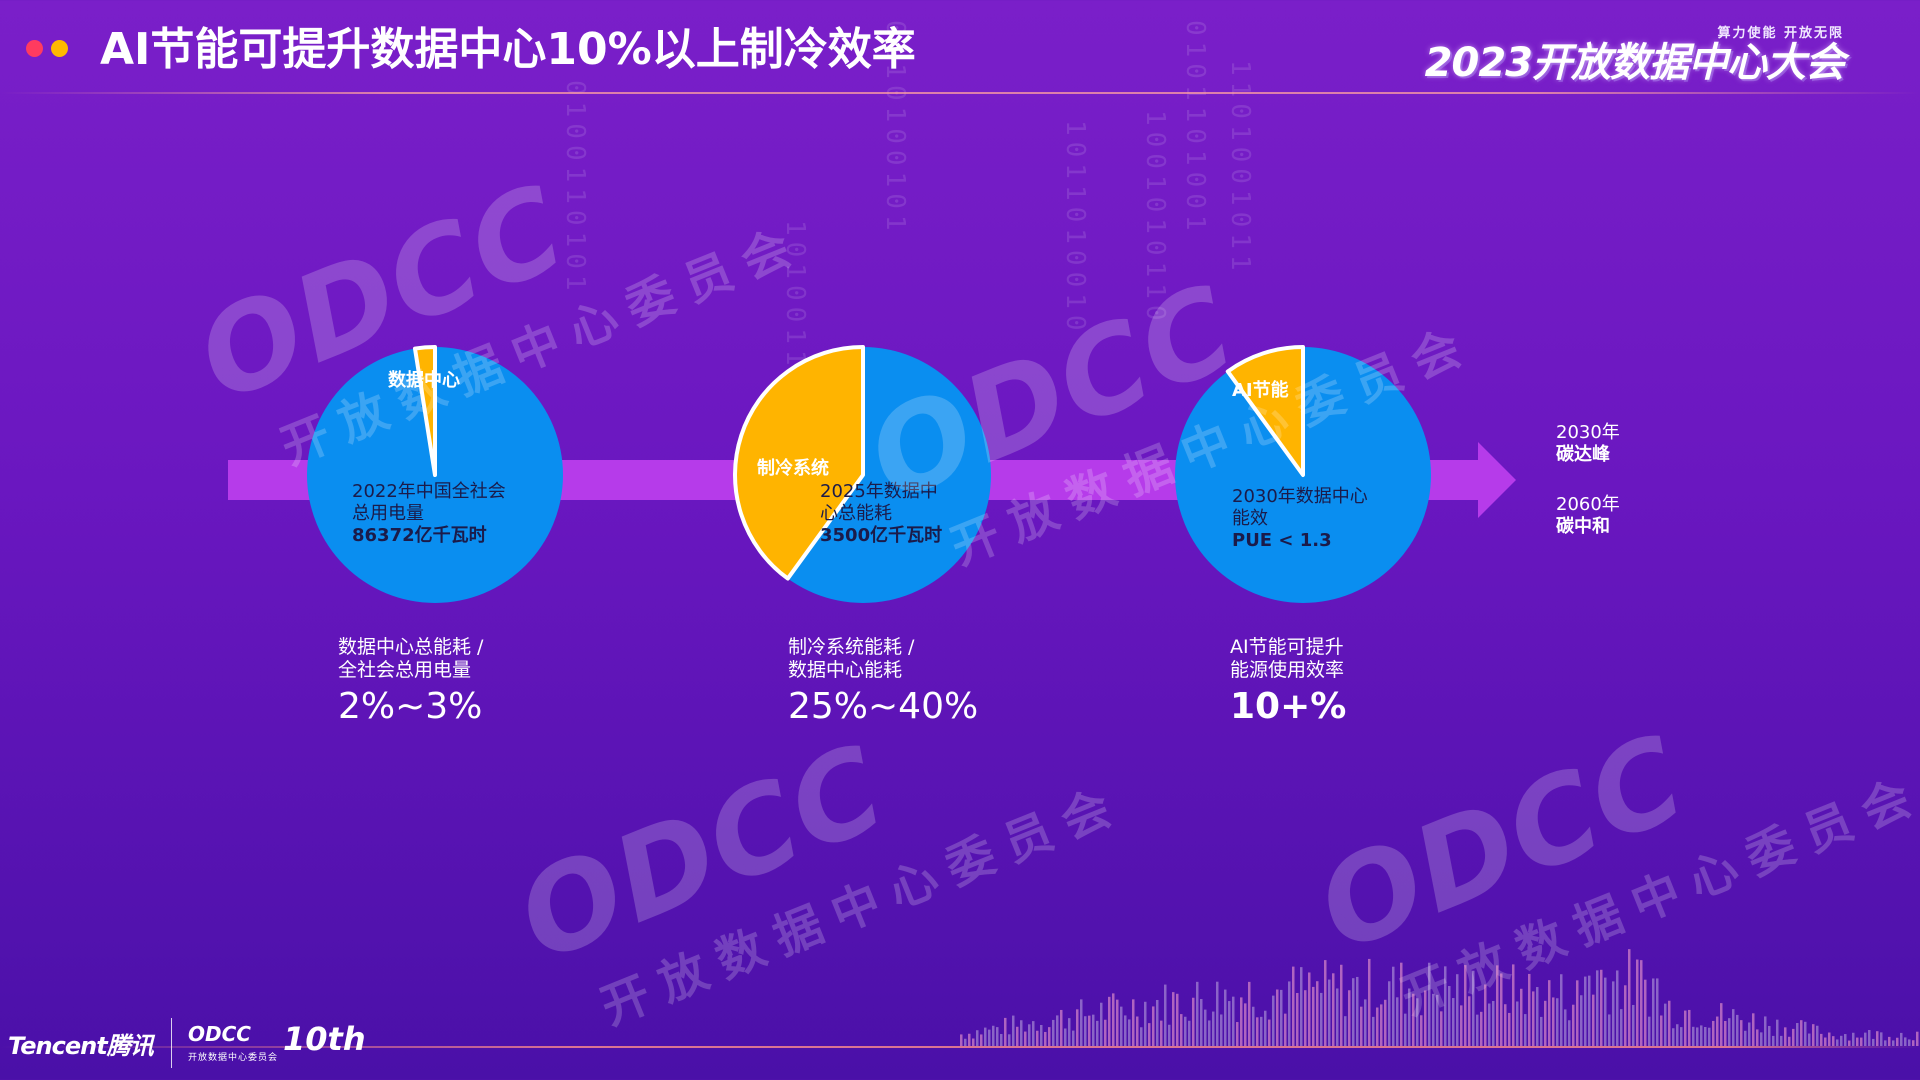  I want to click on red-dot-icon, so click(34, 48).